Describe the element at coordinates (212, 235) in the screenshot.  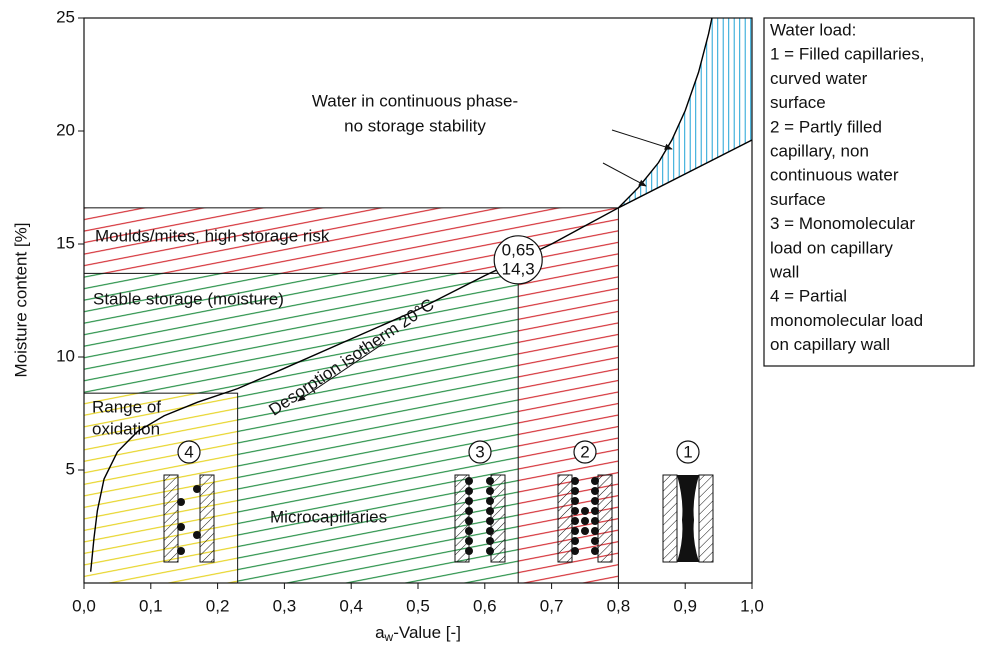
I see `region-label: Moulds/mites, high storage risk` at that location.